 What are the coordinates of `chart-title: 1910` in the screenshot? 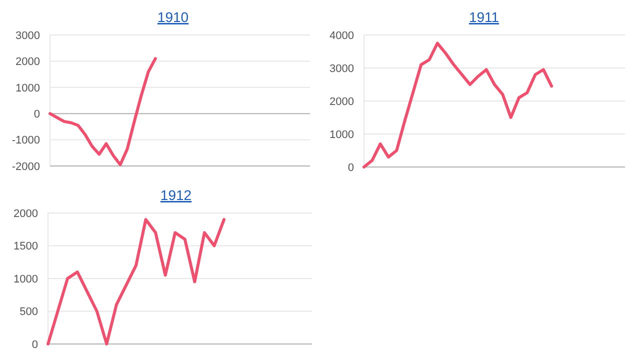 It's located at (173, 17).